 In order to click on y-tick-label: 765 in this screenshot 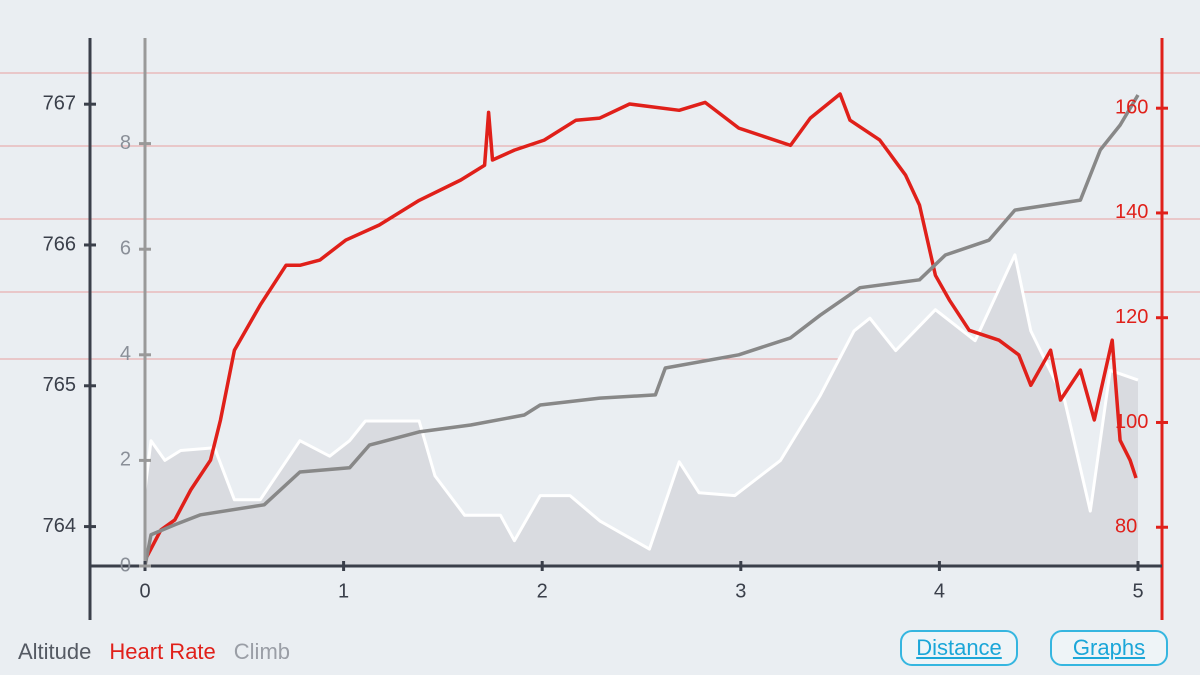, I will do `click(59, 385)`.